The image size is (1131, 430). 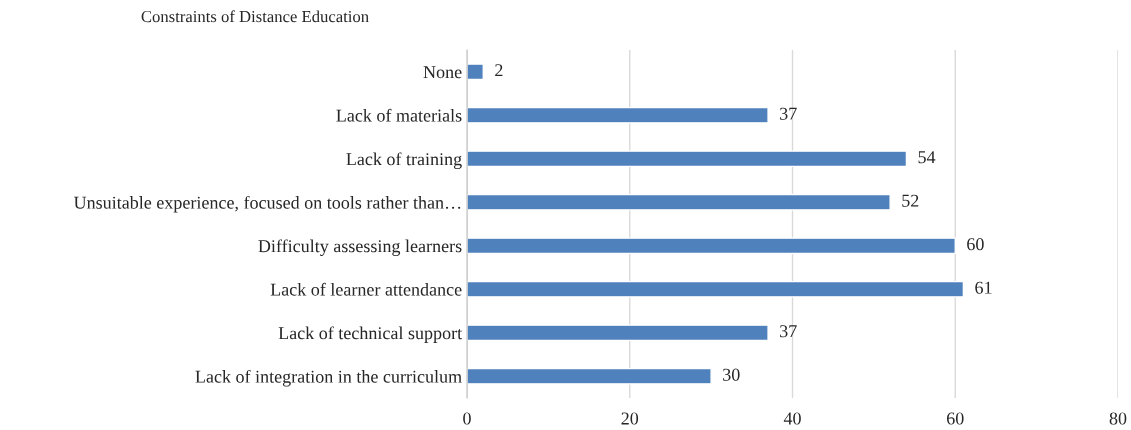 What do you see at coordinates (983, 287) in the screenshot?
I see `data-label: 61` at bounding box center [983, 287].